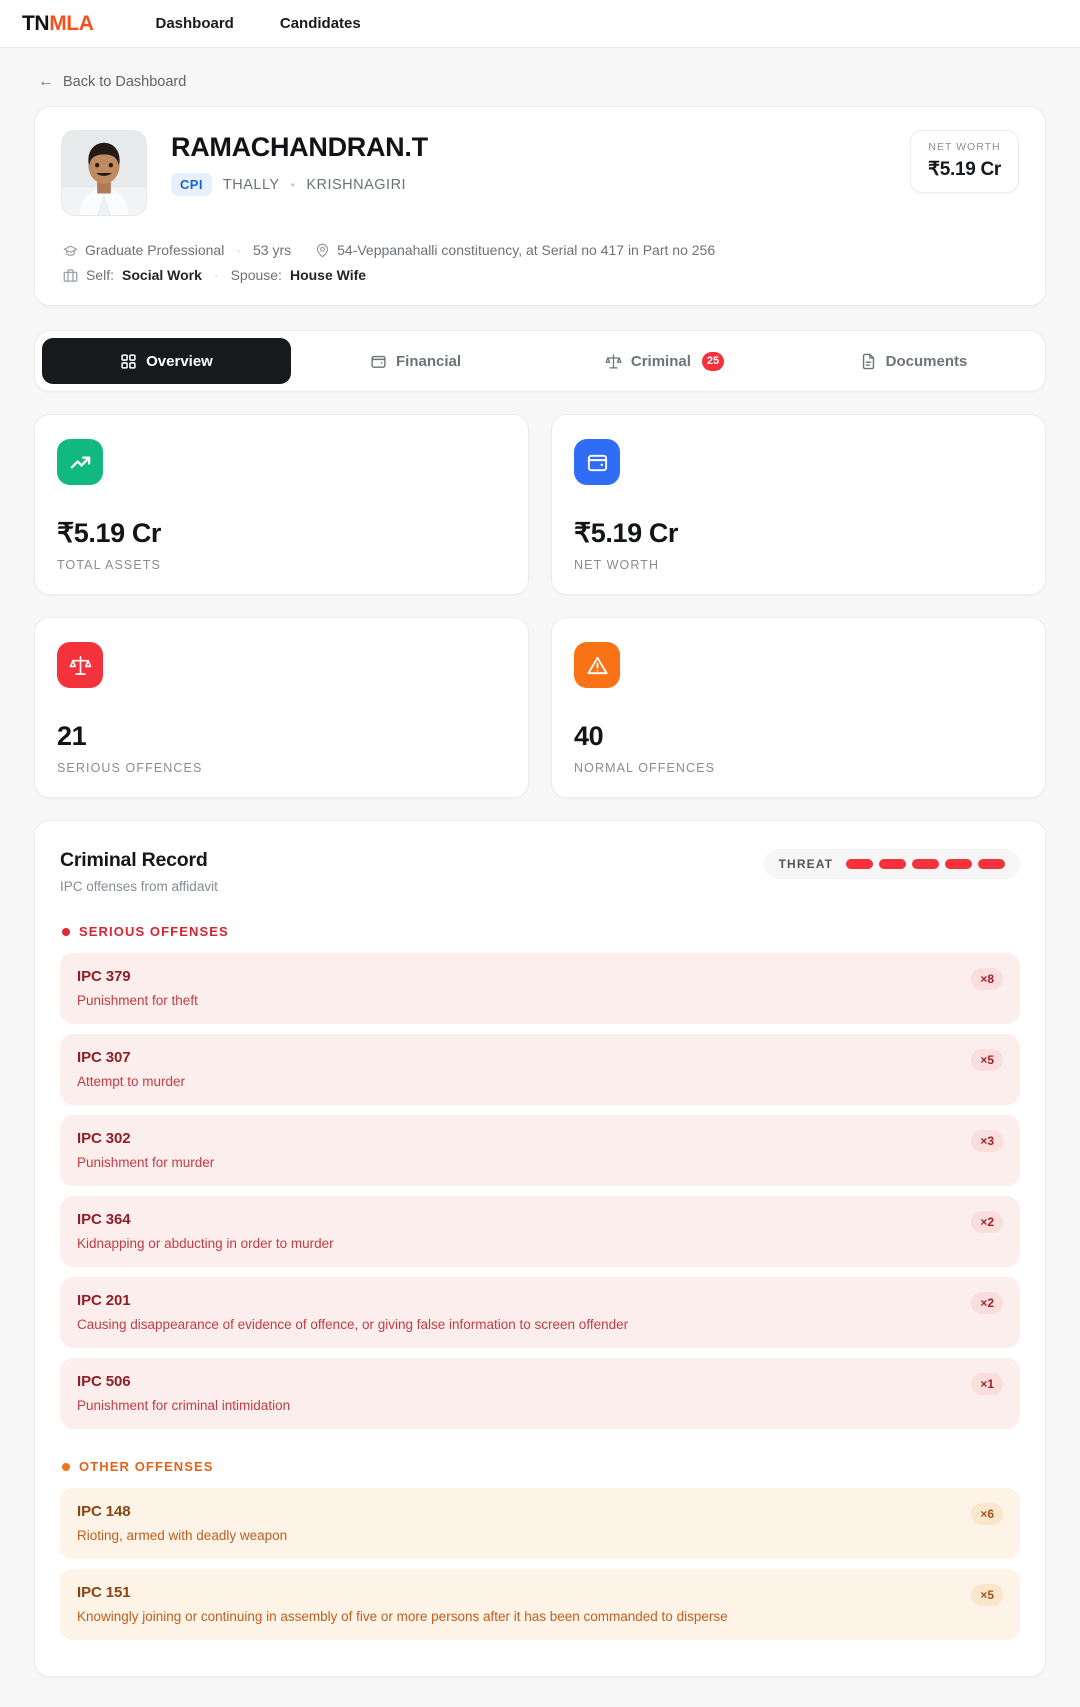 The width and height of the screenshot is (1080, 1707). I want to click on criminal-count-badge: 25, so click(713, 361).